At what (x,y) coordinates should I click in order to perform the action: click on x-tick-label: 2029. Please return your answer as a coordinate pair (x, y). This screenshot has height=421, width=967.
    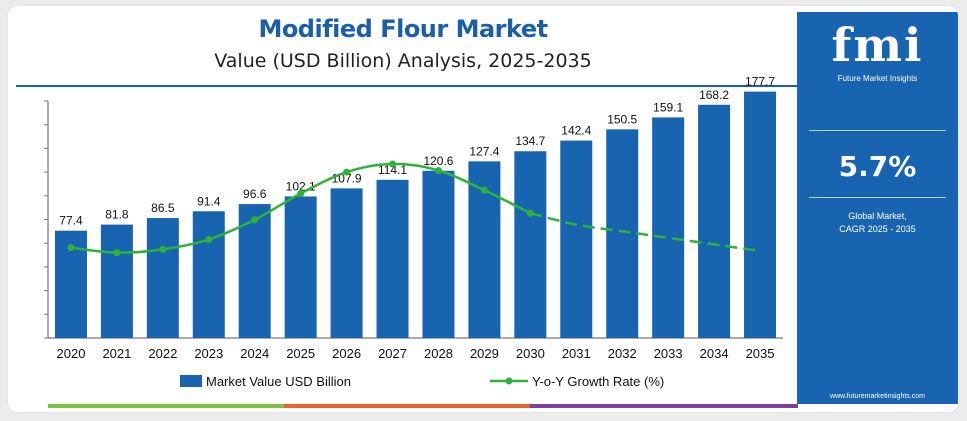
    Looking at the image, I should click on (484, 353).